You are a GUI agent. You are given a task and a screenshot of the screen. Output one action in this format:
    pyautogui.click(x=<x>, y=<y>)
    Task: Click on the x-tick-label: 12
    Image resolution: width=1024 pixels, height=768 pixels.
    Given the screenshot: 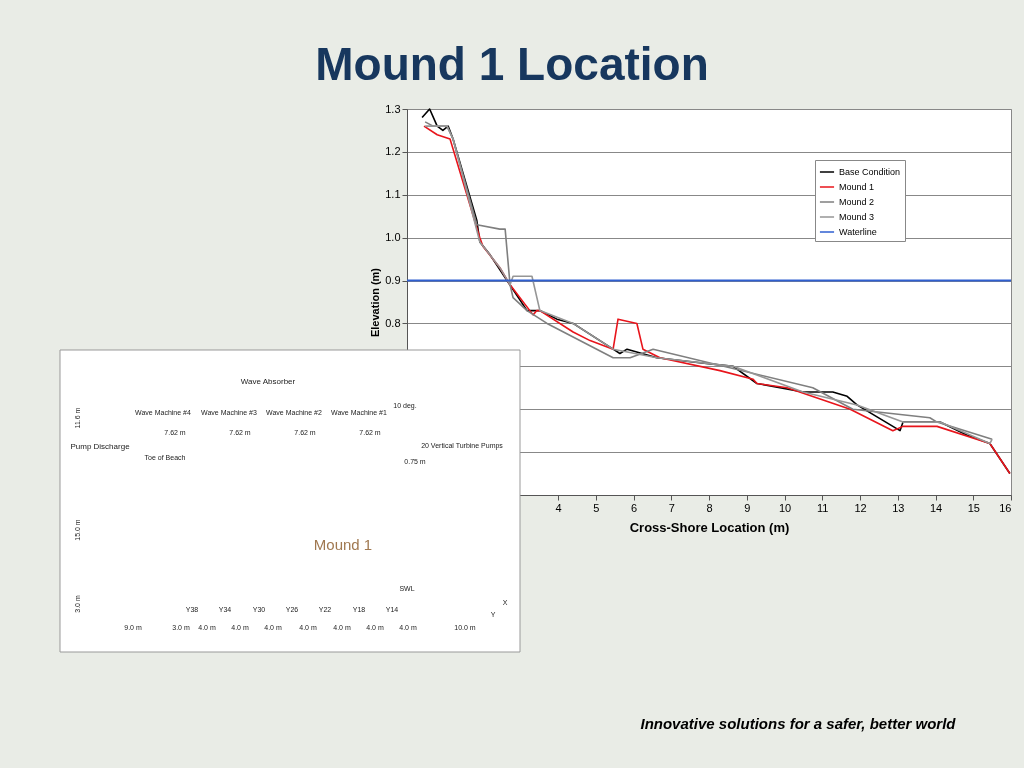 What is the action you would take?
    pyautogui.click(x=860, y=507)
    